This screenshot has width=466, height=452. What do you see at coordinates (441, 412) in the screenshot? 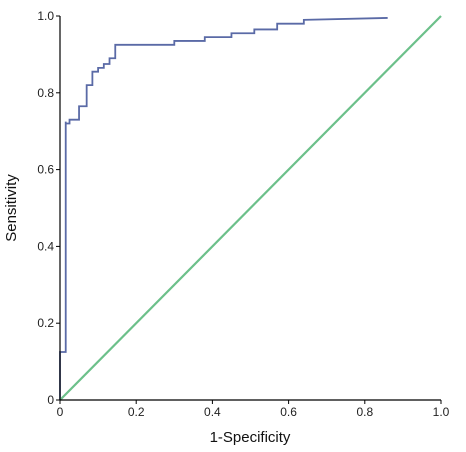
I see `x-tick-label: 1.0` at bounding box center [441, 412].